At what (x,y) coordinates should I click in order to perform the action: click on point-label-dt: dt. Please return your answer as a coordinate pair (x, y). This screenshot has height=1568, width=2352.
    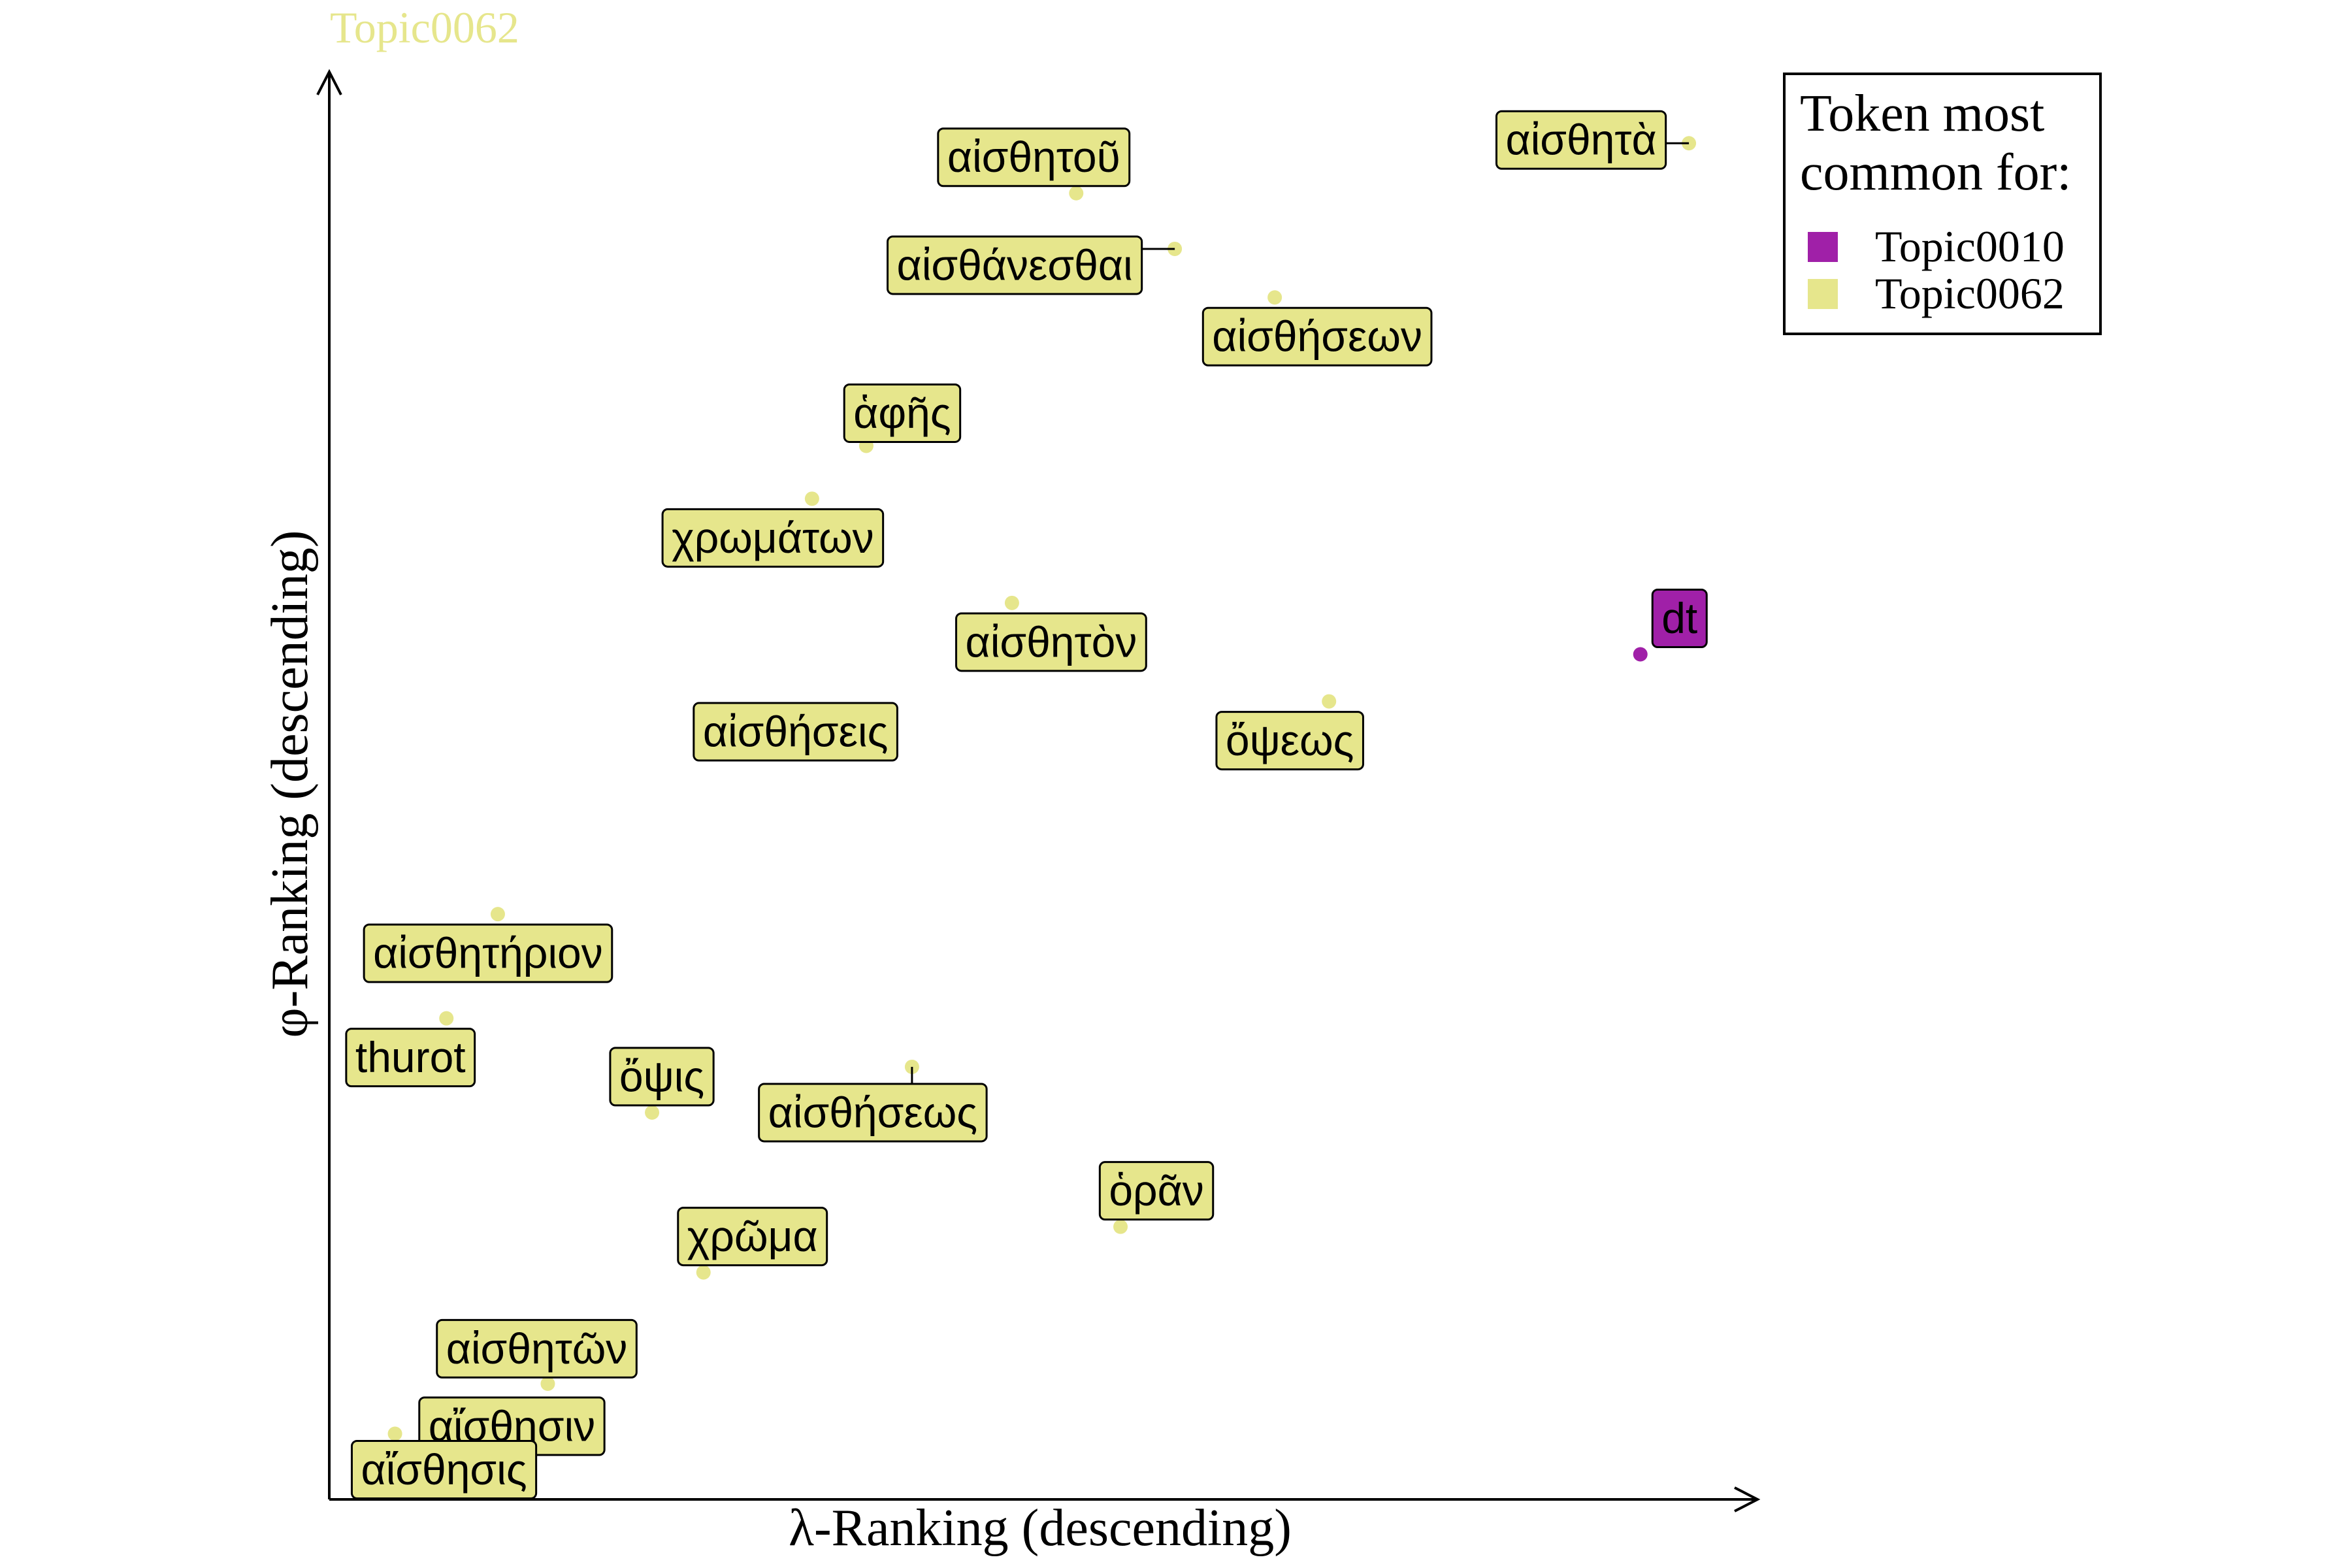
    Looking at the image, I should click on (1679, 618).